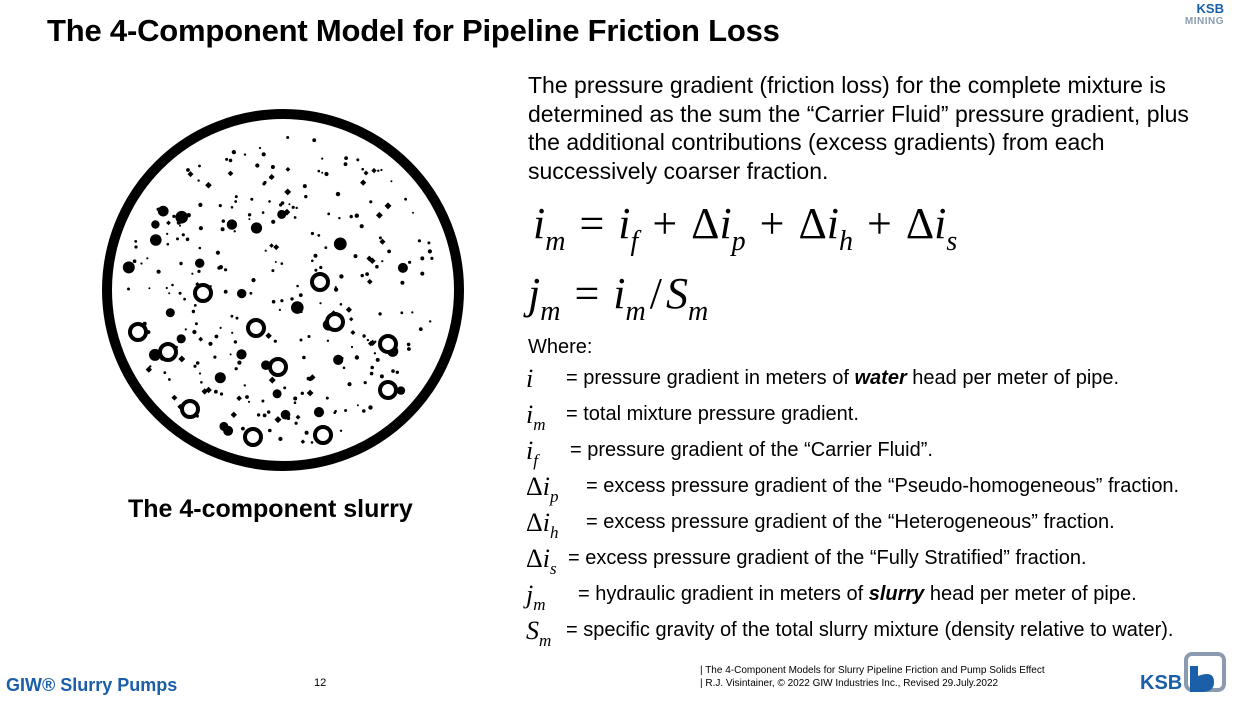 The width and height of the screenshot is (1248, 703). I want to click on definition-symbol: i, so click(529, 379).